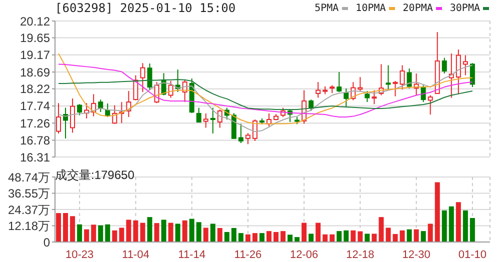  I want to click on x-tick-label: 11-04, so click(136, 254).